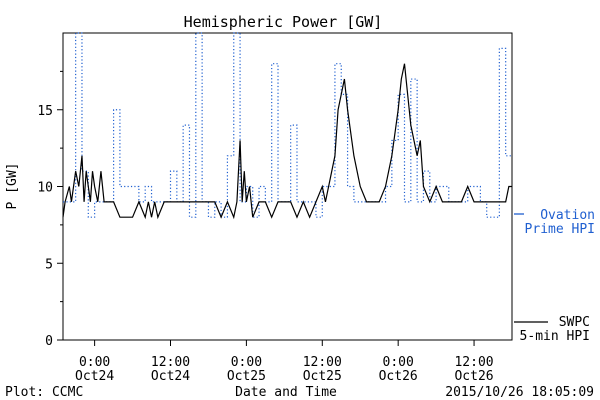 The height and width of the screenshot is (400, 600). I want to click on x-axis-label: Date and Time, so click(286, 392).